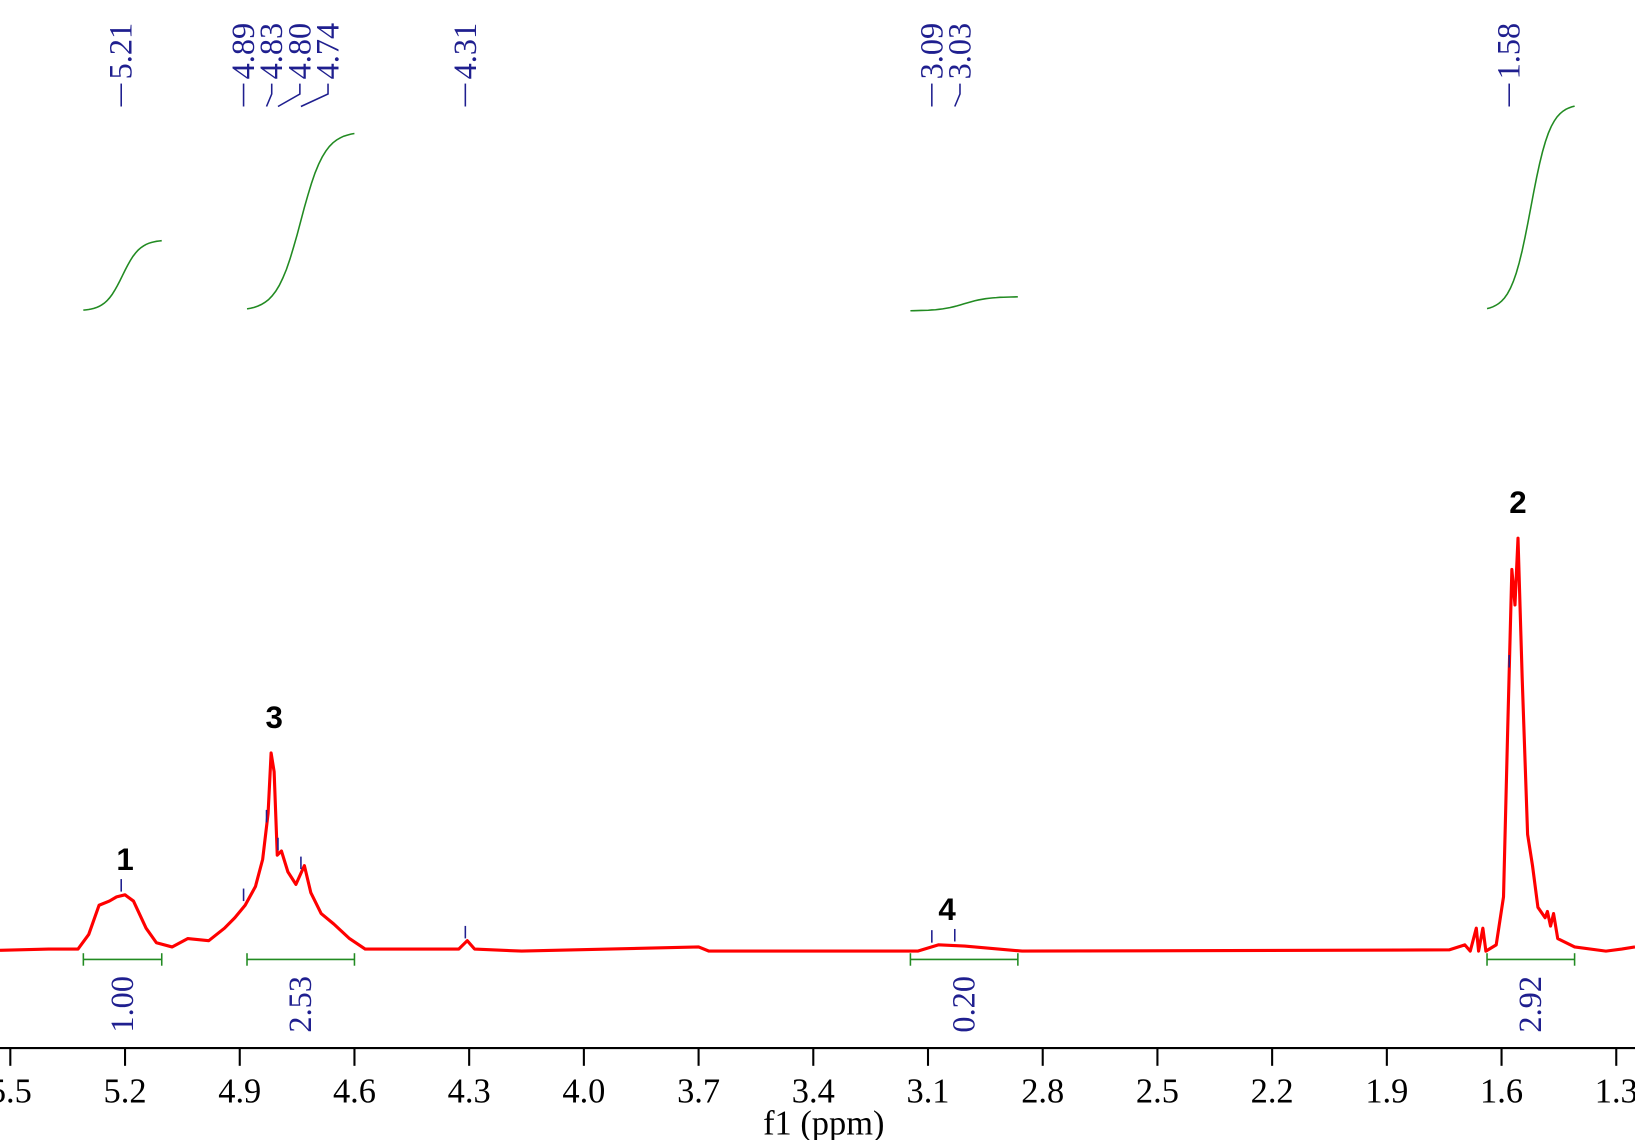 This screenshot has height=1140, width=1635. Describe the element at coordinates (823, 1122) in the screenshot. I see `x-axis-label: f1 (ppm)` at that location.